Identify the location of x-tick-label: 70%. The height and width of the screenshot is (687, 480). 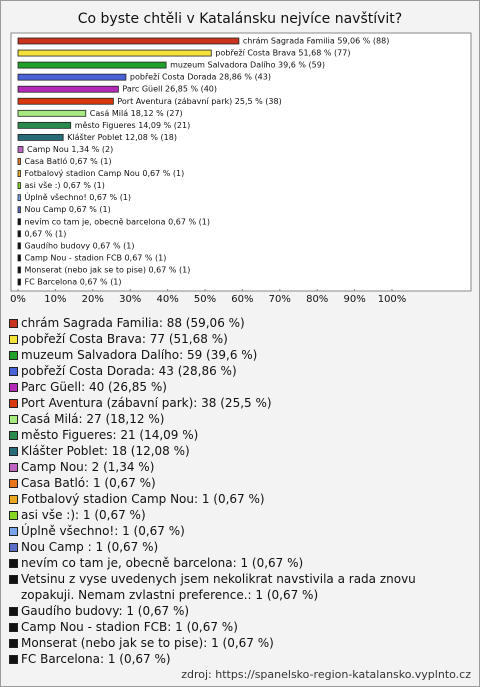
(280, 299).